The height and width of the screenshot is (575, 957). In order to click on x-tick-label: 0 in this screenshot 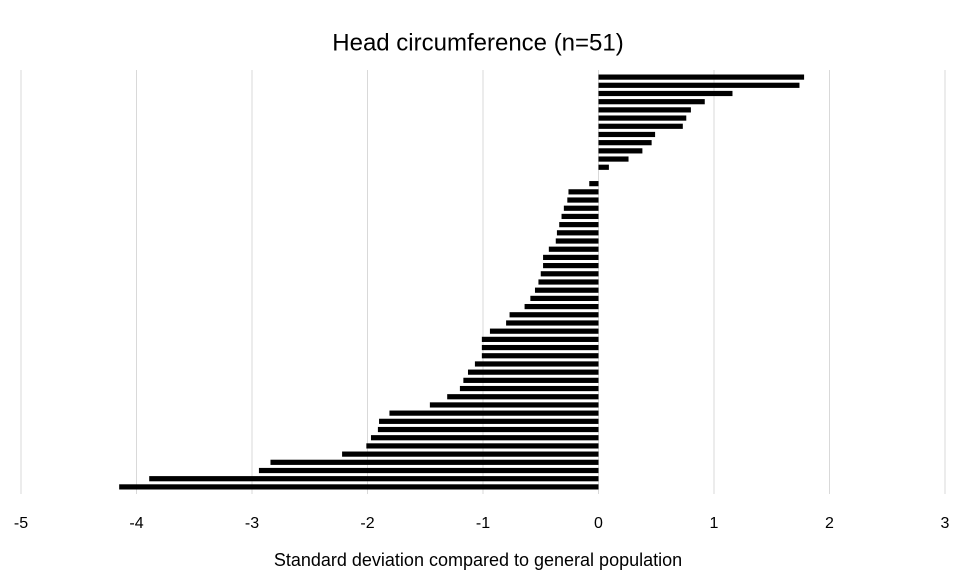, I will do `click(598, 523)`.